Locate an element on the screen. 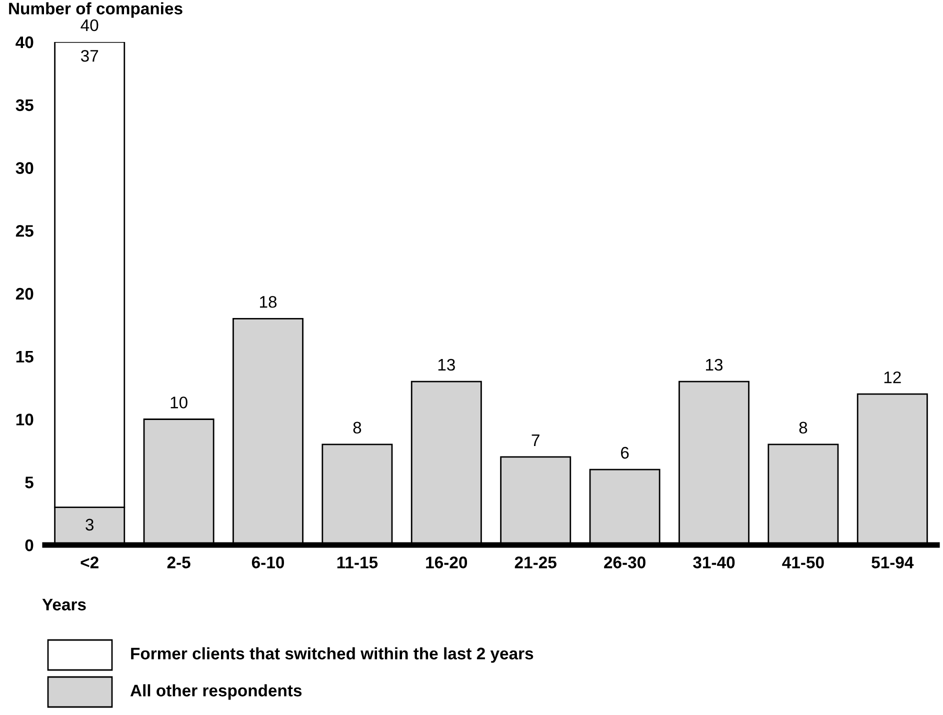  total-label: 7 is located at coordinates (536, 440).